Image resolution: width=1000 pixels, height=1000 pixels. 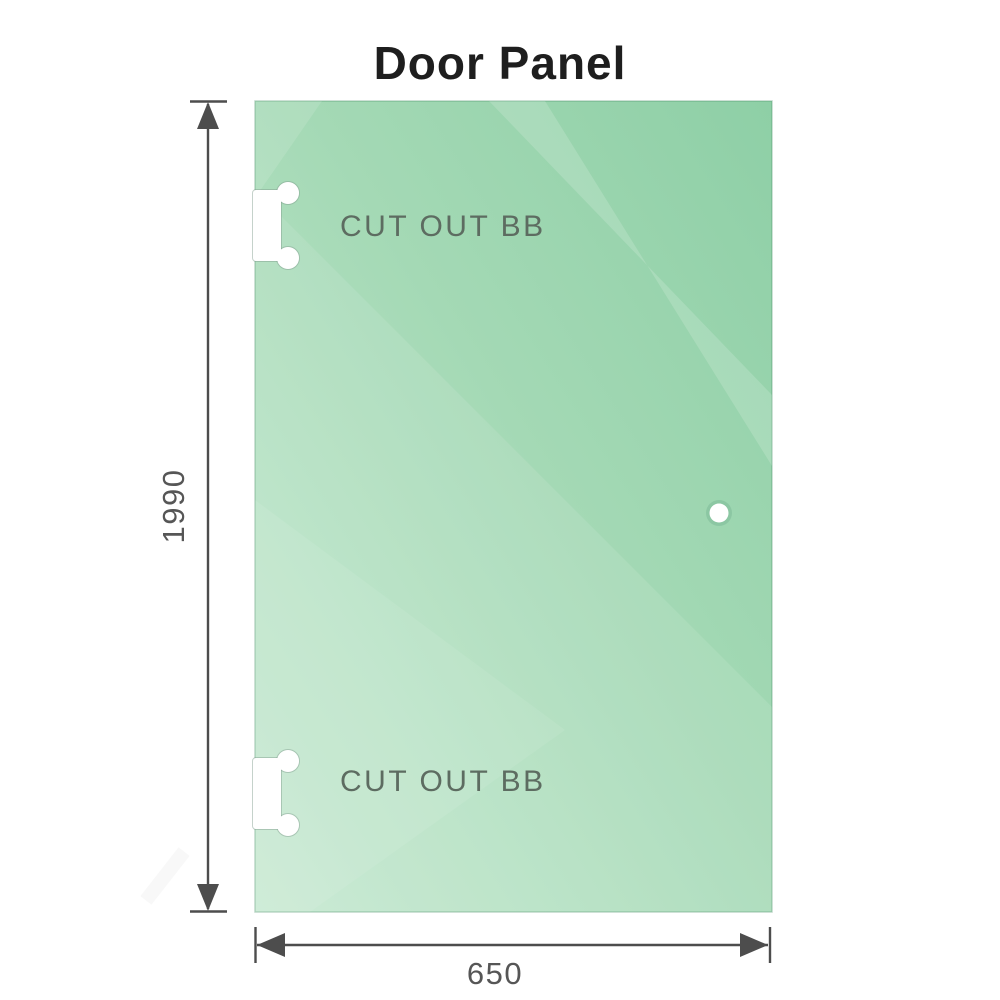 I want to click on cutout-label-top: CUT OUT BB, so click(x=443, y=226).